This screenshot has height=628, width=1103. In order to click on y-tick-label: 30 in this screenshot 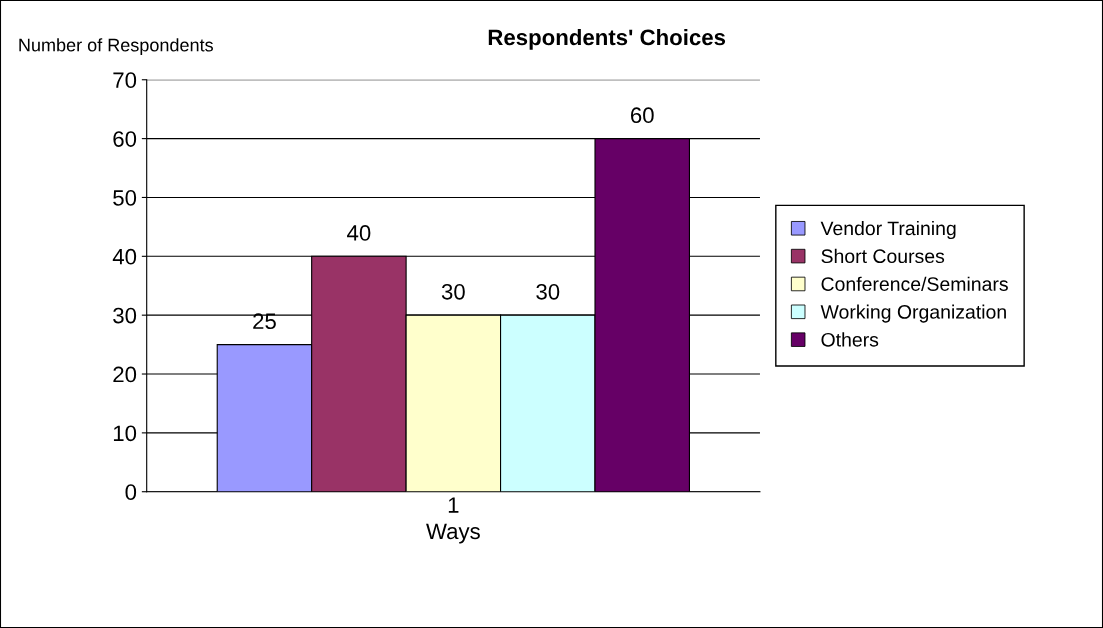, I will do `click(125, 315)`.